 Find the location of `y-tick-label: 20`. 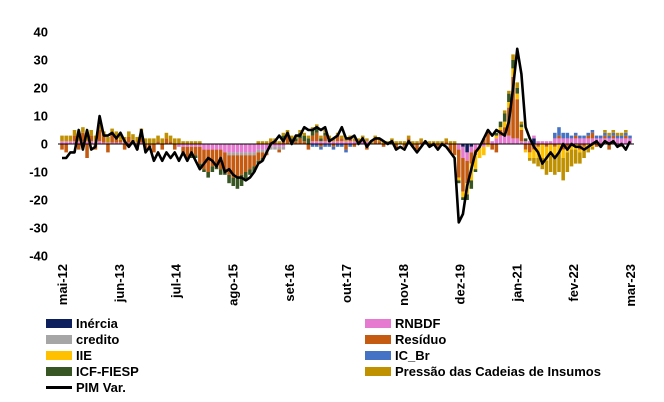

y-tick-label: 20 is located at coordinates (41, 88).